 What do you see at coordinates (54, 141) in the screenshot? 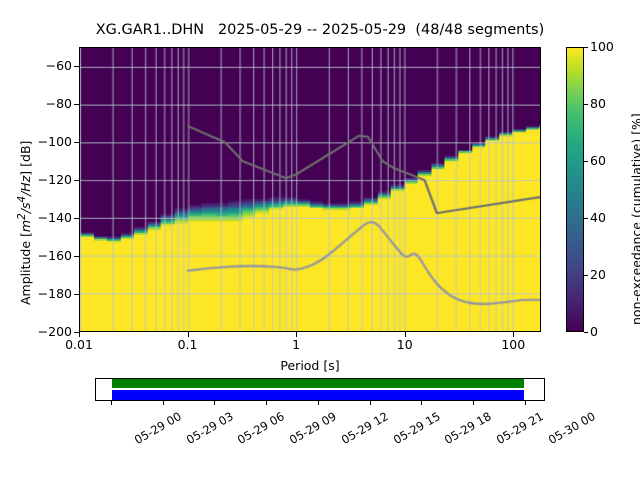
I see `y-tick-label: −100` at bounding box center [54, 141].